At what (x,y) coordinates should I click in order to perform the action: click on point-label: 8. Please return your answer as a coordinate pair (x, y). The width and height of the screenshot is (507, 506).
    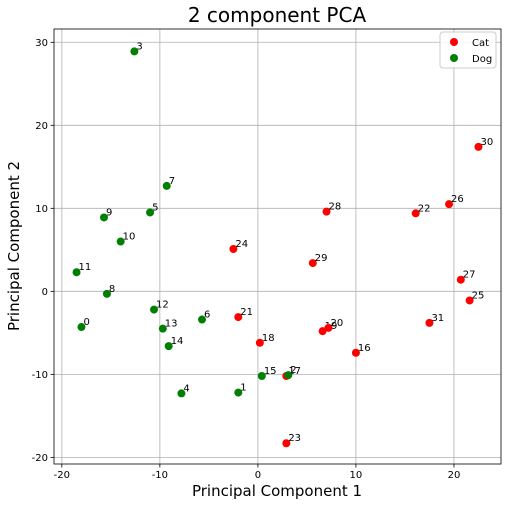
    Looking at the image, I should click on (112, 289).